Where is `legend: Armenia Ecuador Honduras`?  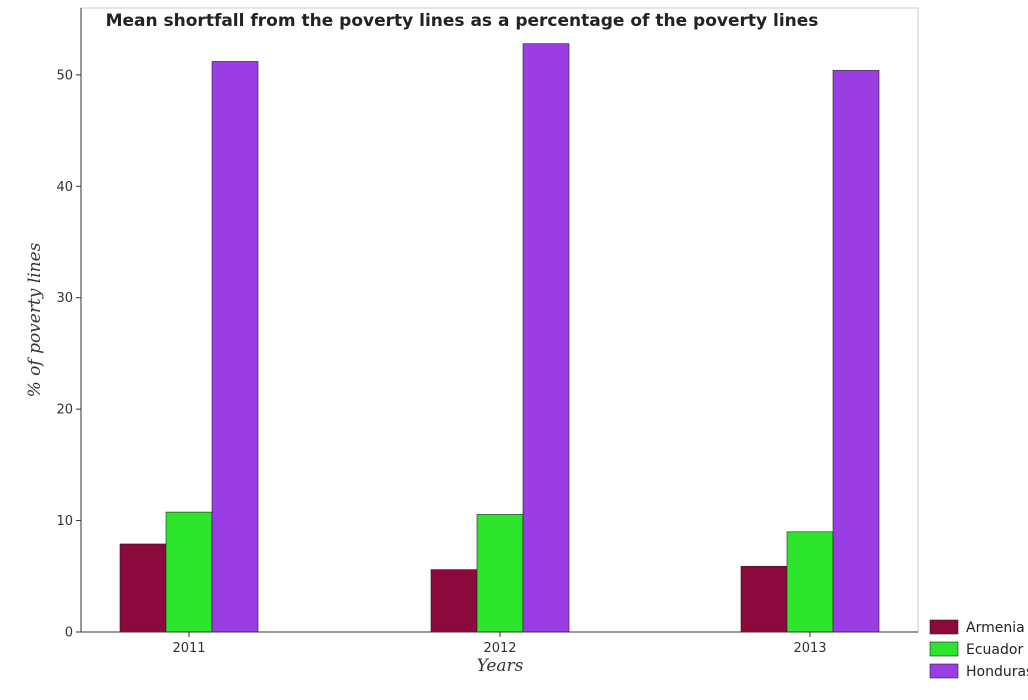 legend: Armenia Ecuador Honduras is located at coordinates (978, 649).